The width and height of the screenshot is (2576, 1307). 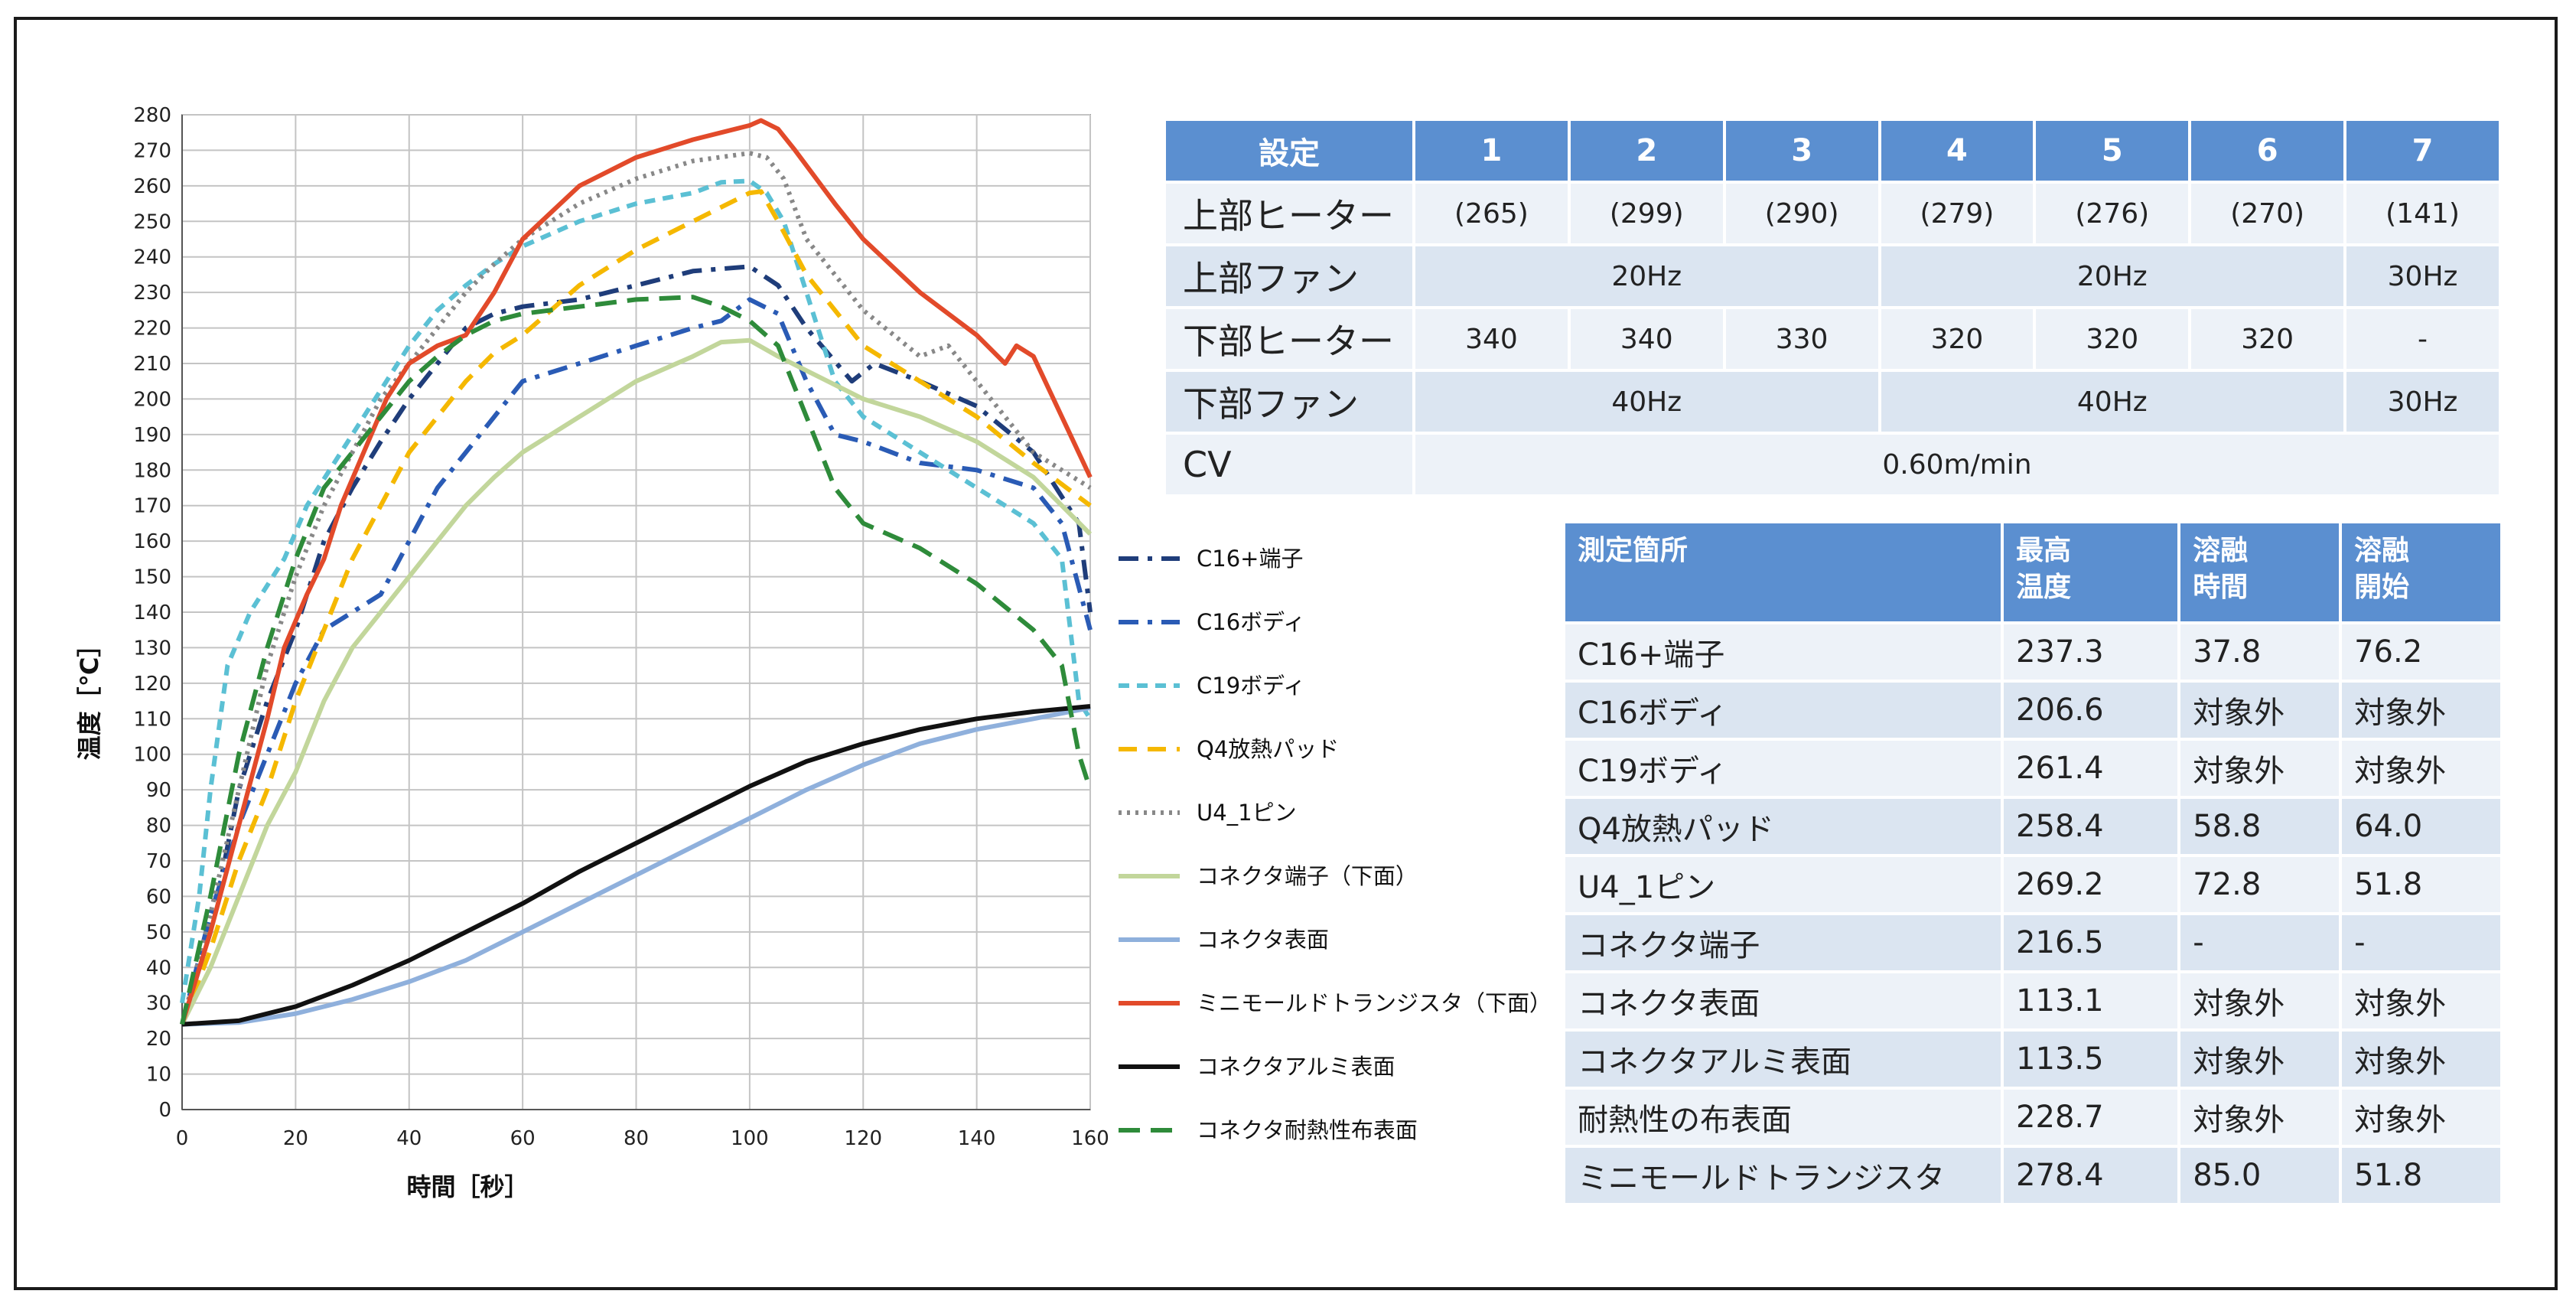 I want to click on table-cell: 58.8, so click(x=2260, y=826).